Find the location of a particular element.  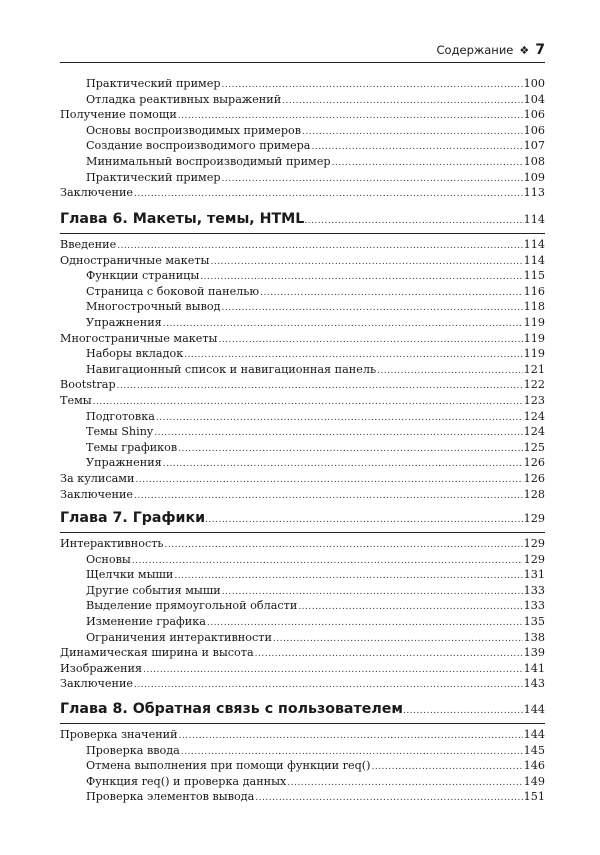

entry-title: Практический пример is located at coordinates (153, 83).